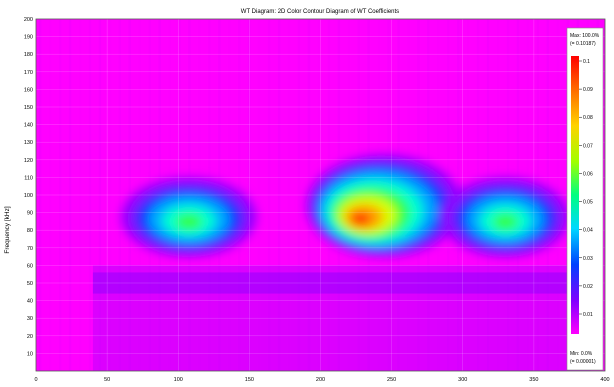 This screenshot has width=614, height=387. Describe the element at coordinates (588, 118) in the screenshot. I see `colorbar-tick-label: 0.08` at that location.